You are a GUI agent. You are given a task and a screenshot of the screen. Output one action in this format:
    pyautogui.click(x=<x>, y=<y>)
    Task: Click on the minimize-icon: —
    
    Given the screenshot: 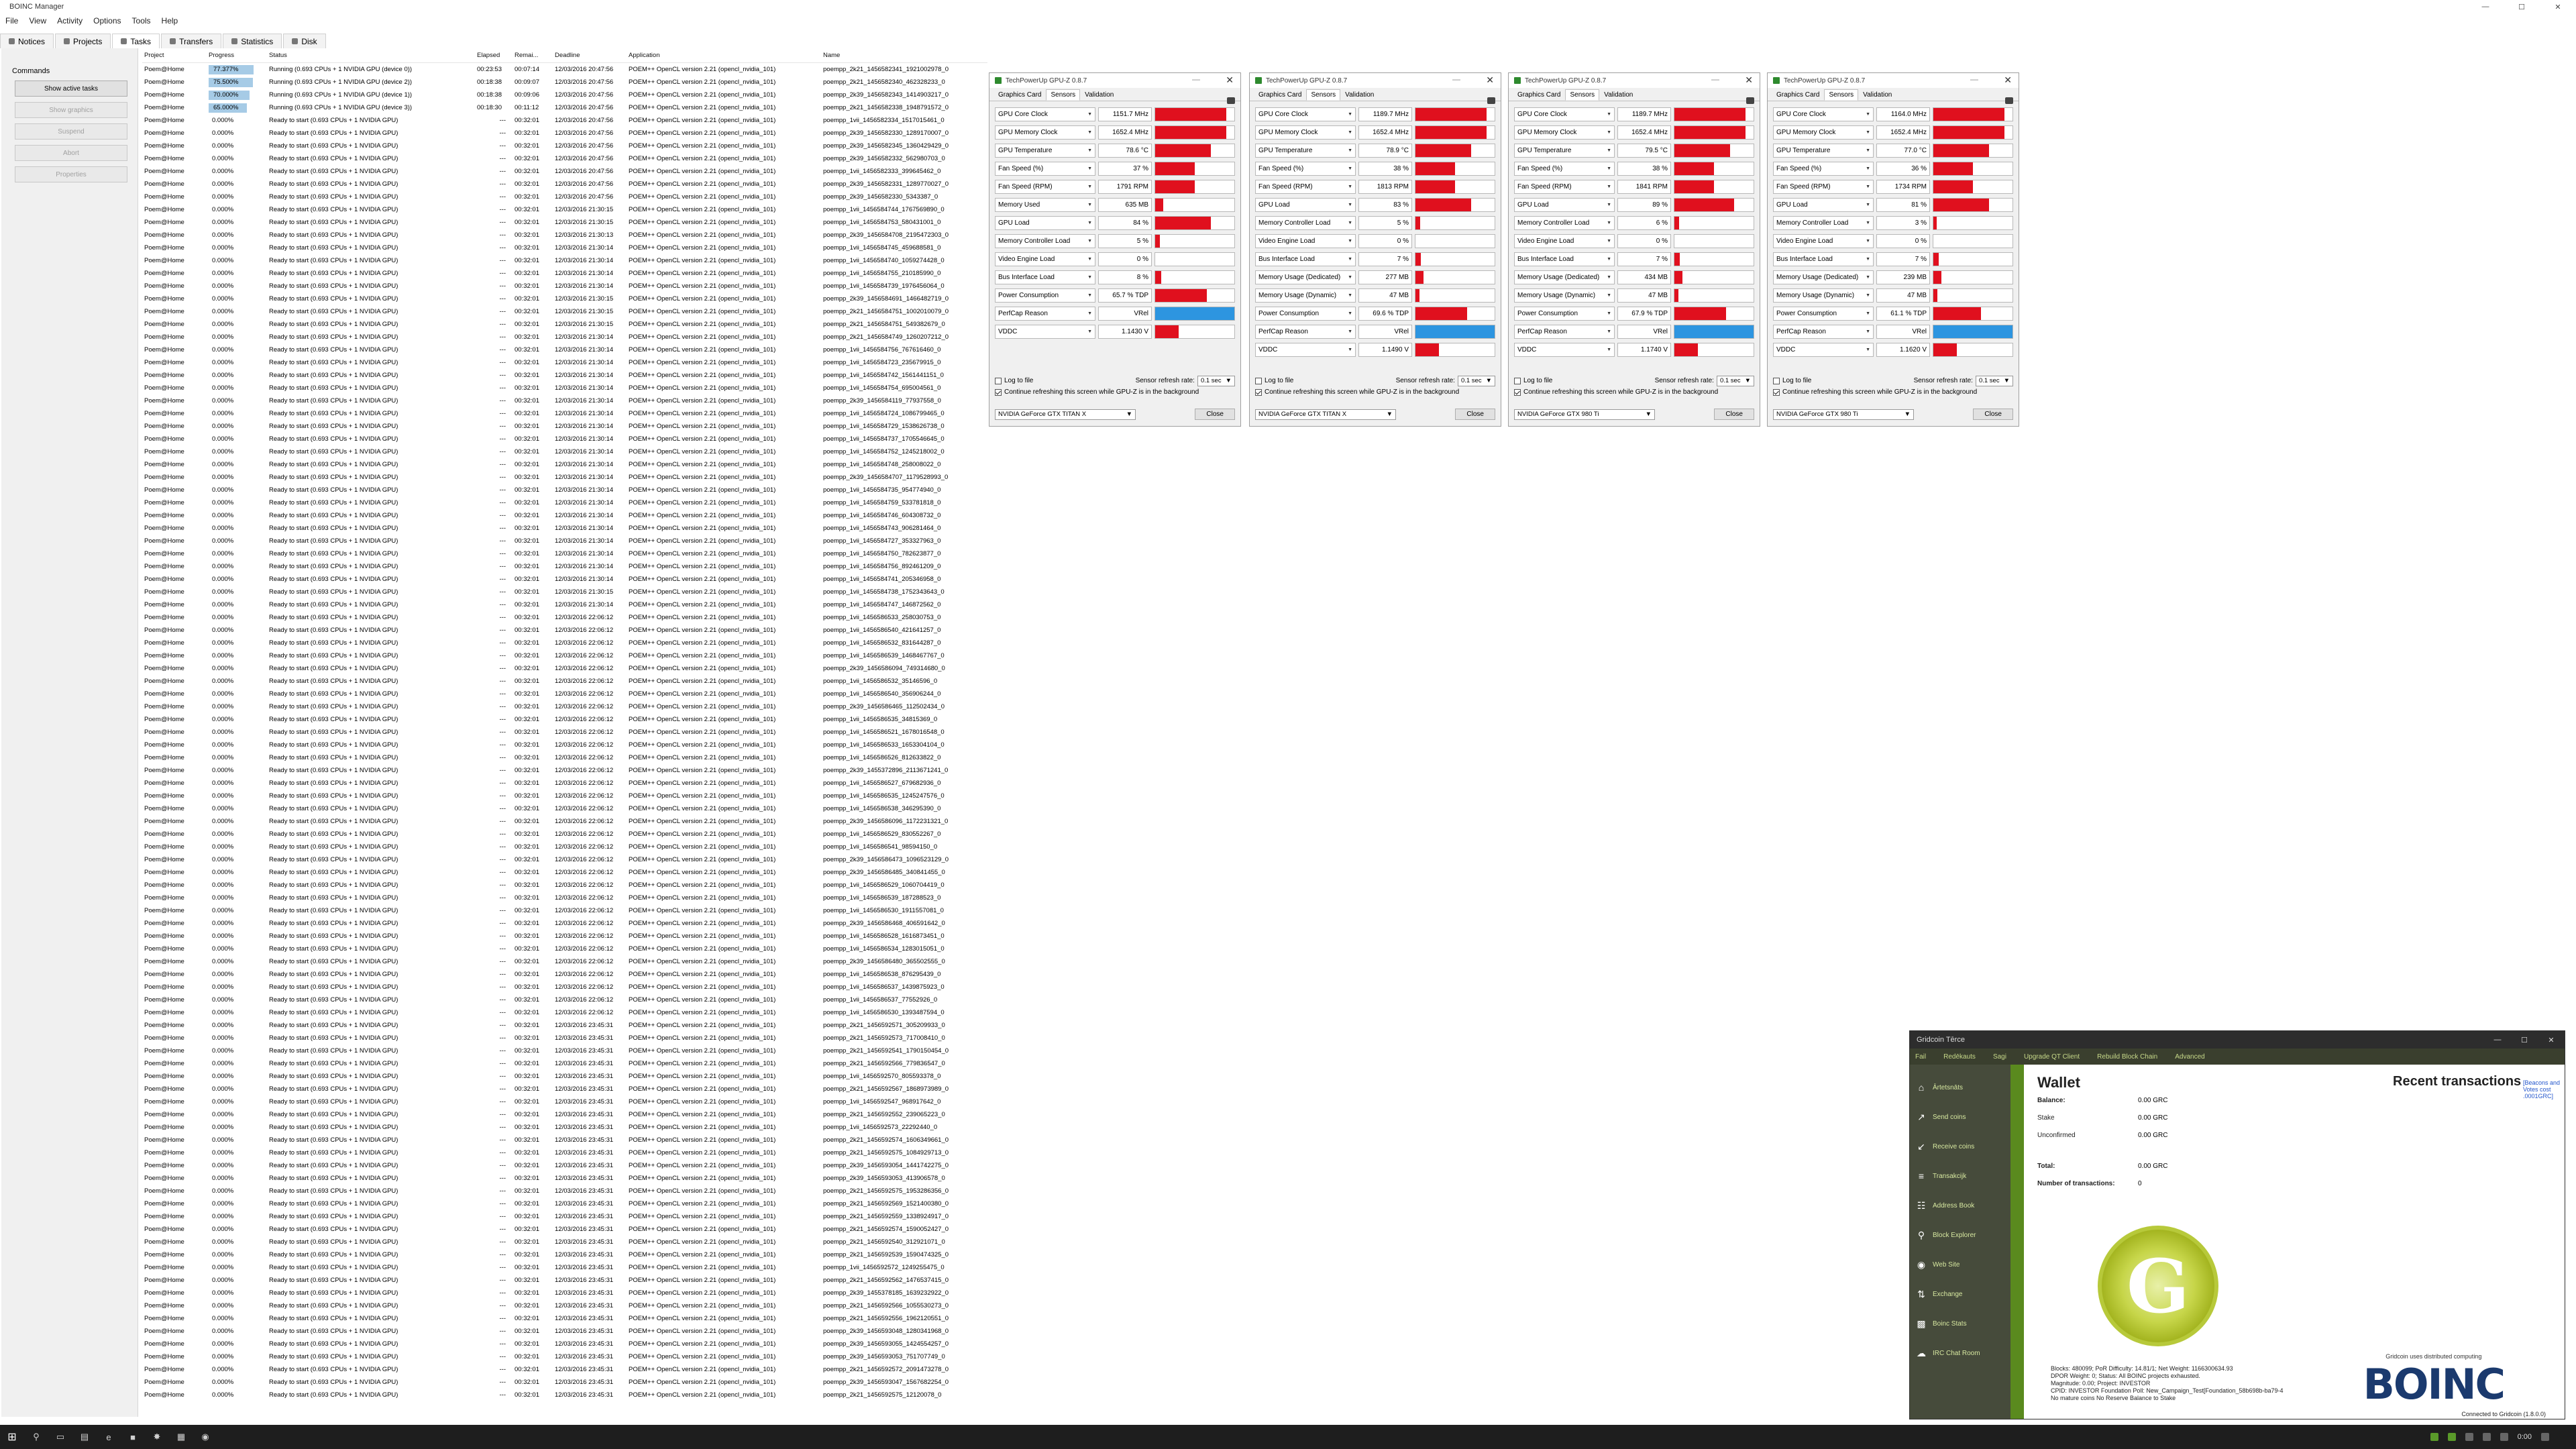 What is the action you would take?
    pyautogui.click(x=1974, y=79)
    